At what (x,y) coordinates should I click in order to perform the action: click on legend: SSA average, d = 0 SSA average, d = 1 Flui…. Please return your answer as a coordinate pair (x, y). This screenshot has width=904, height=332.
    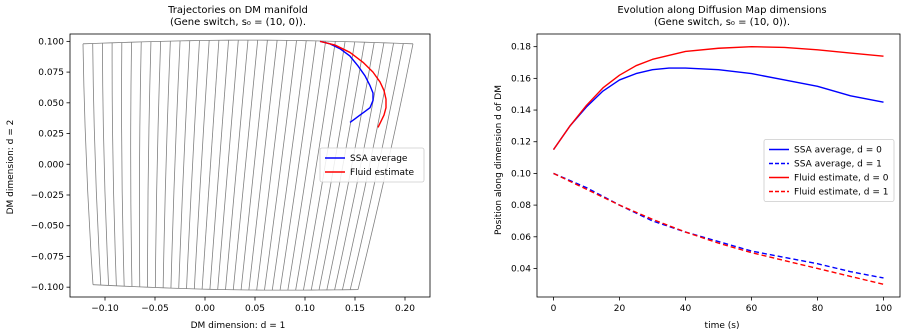
    Looking at the image, I should click on (829, 170).